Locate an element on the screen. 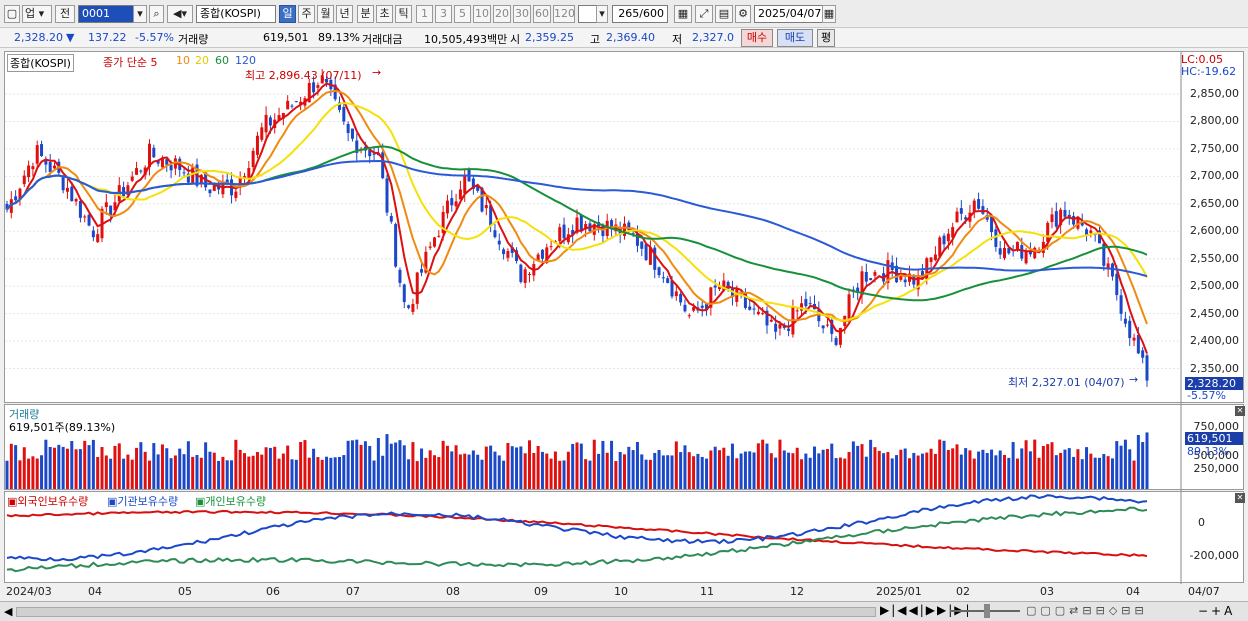  zoom-slider-handle is located at coordinates (987, 611).